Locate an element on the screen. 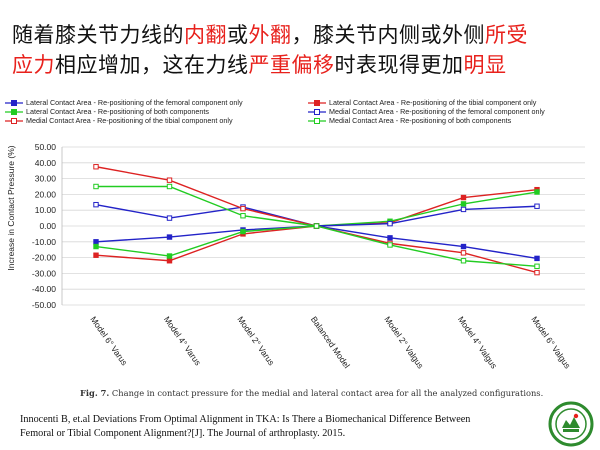 The height and width of the screenshot is (450, 600). x-tick-label: Model 6° Varus is located at coordinates (108, 340).